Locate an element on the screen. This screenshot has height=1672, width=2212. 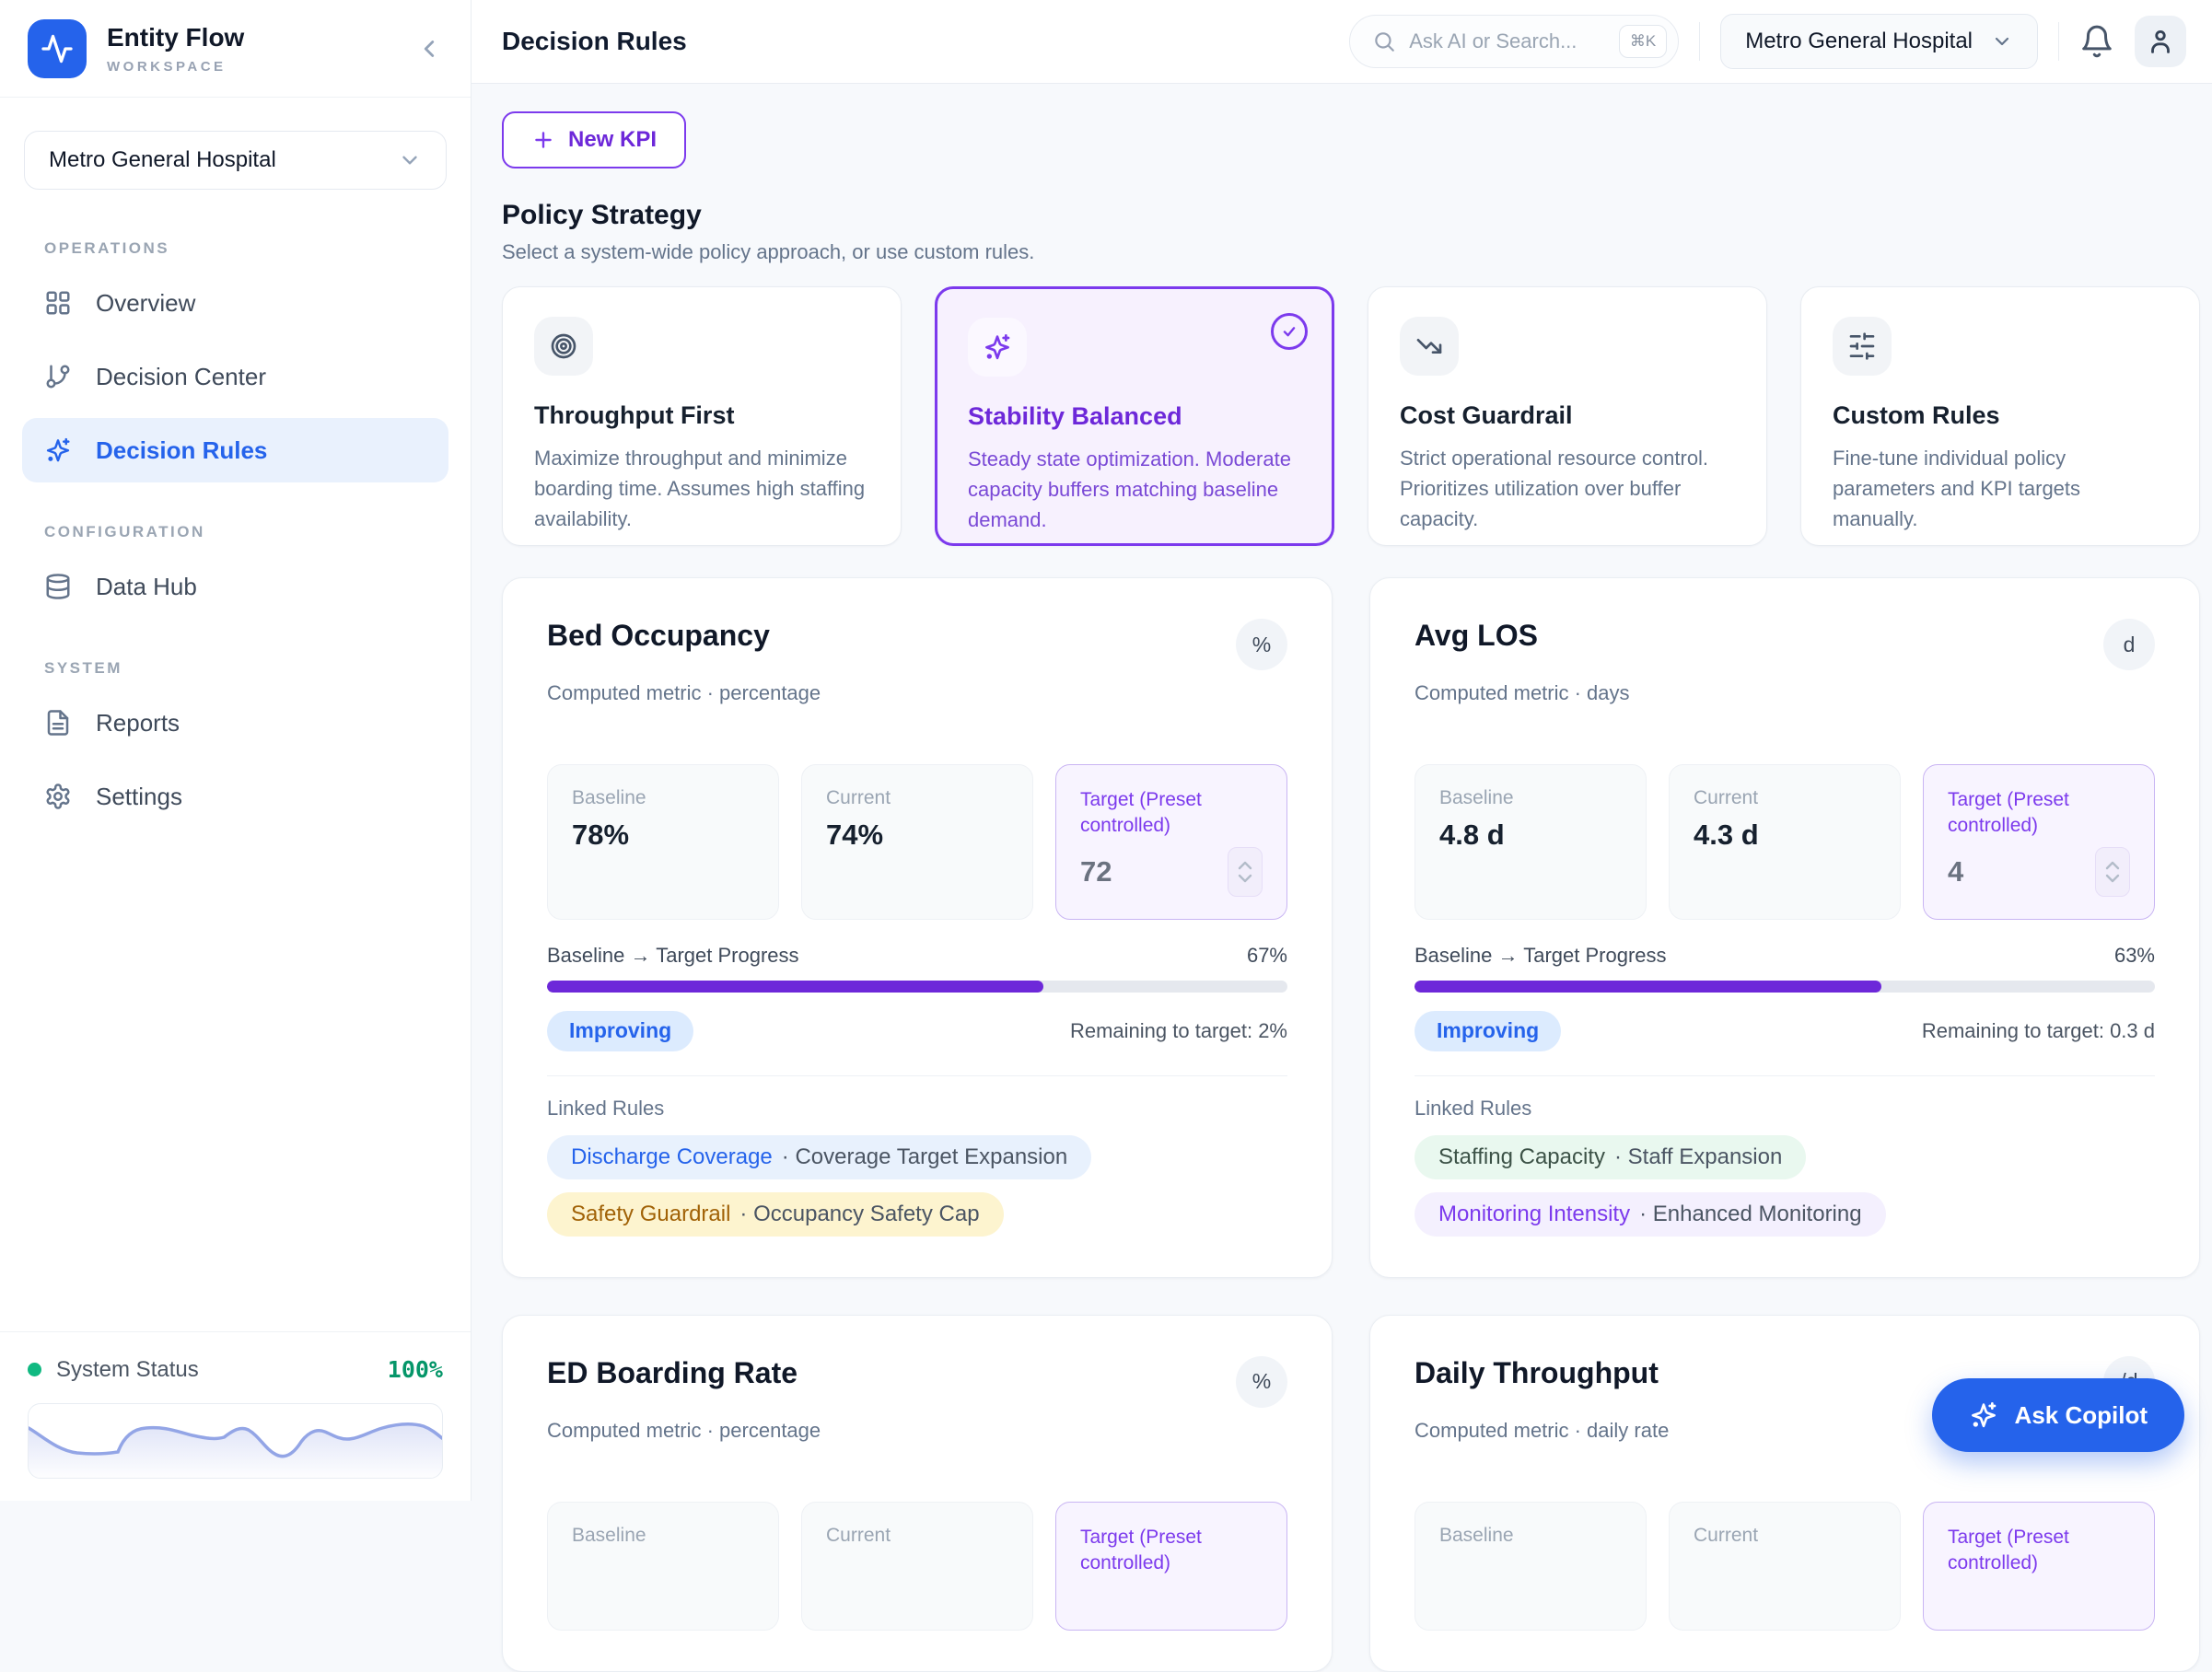
sidebar-item-decision-rules: Decision Rules is located at coordinates (235, 450).